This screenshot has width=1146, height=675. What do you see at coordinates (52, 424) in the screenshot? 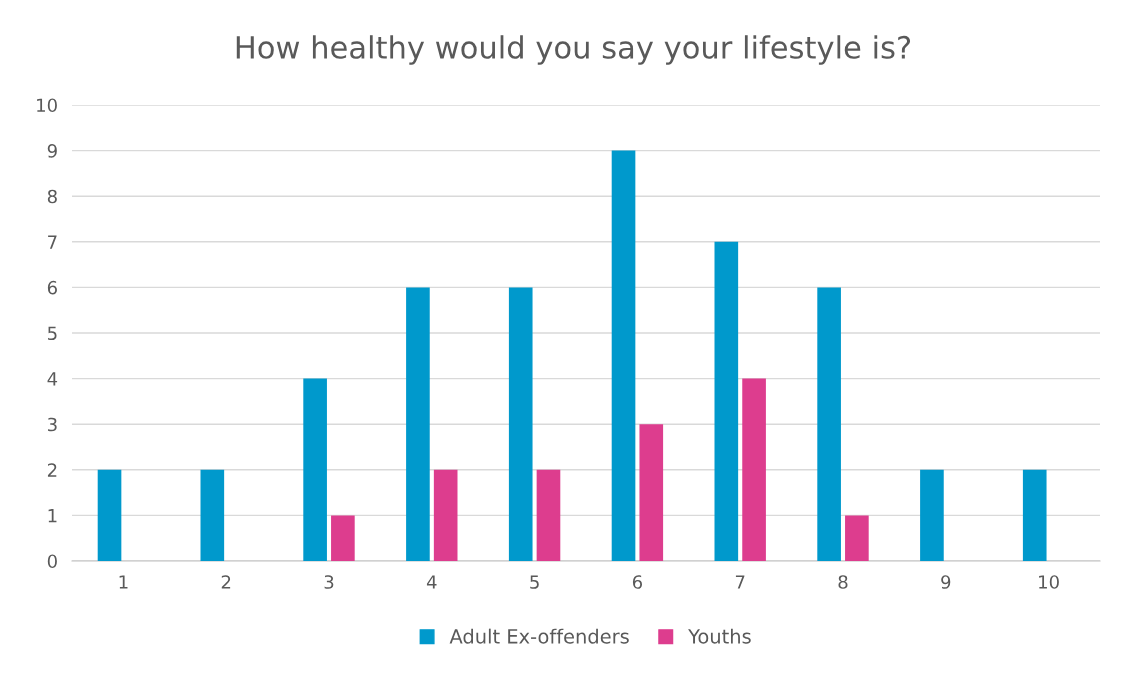
I see `y-tick-label: 3` at bounding box center [52, 424].